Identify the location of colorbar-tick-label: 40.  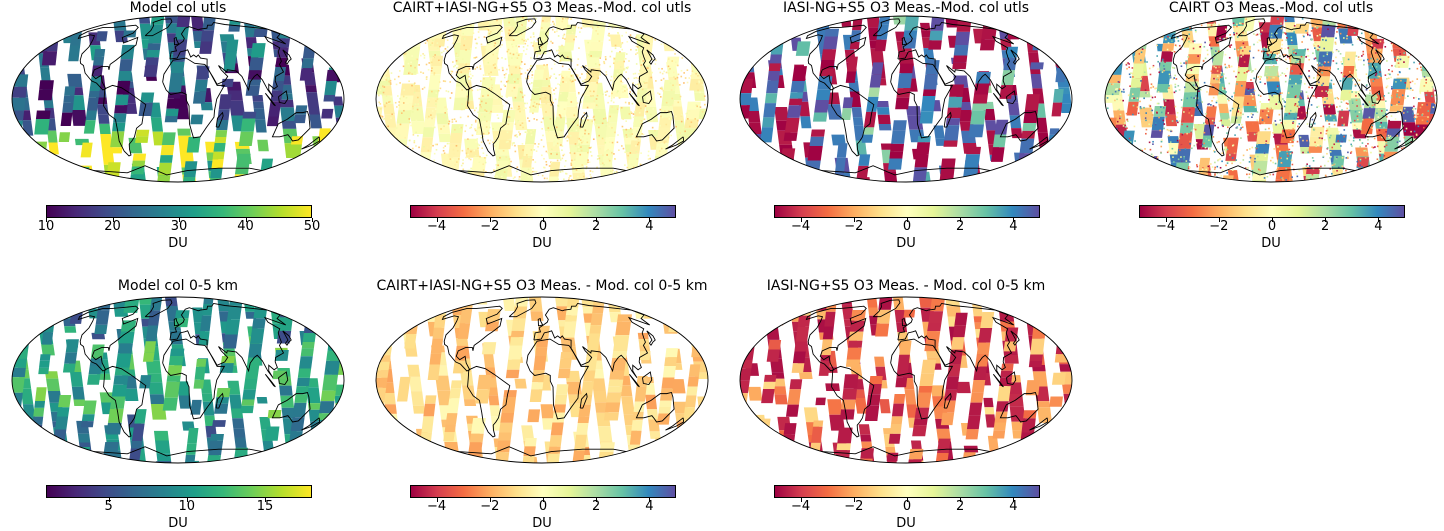
(245, 226).